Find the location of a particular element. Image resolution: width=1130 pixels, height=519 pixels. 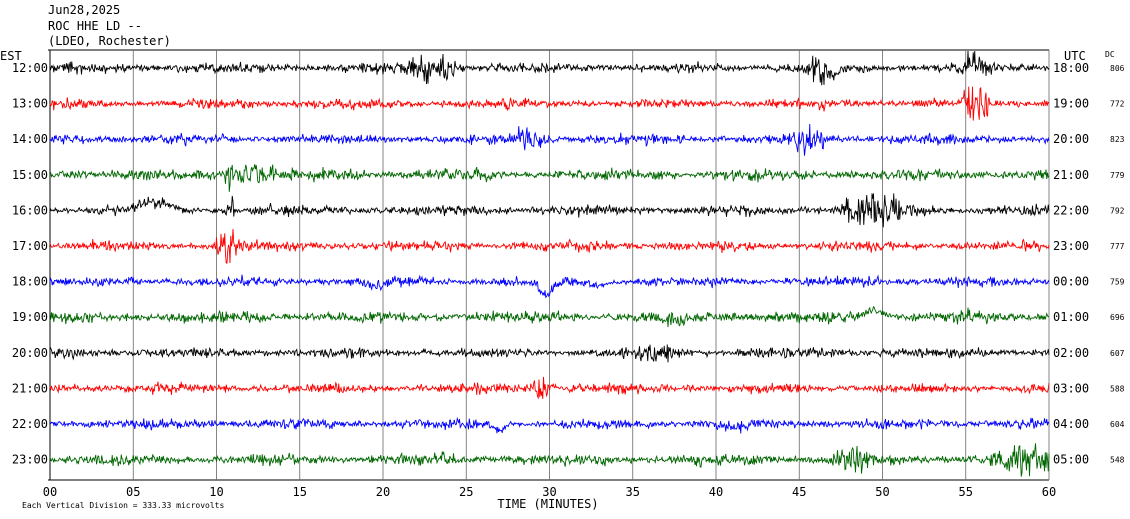

x-tick-label: 20 is located at coordinates (383, 492).